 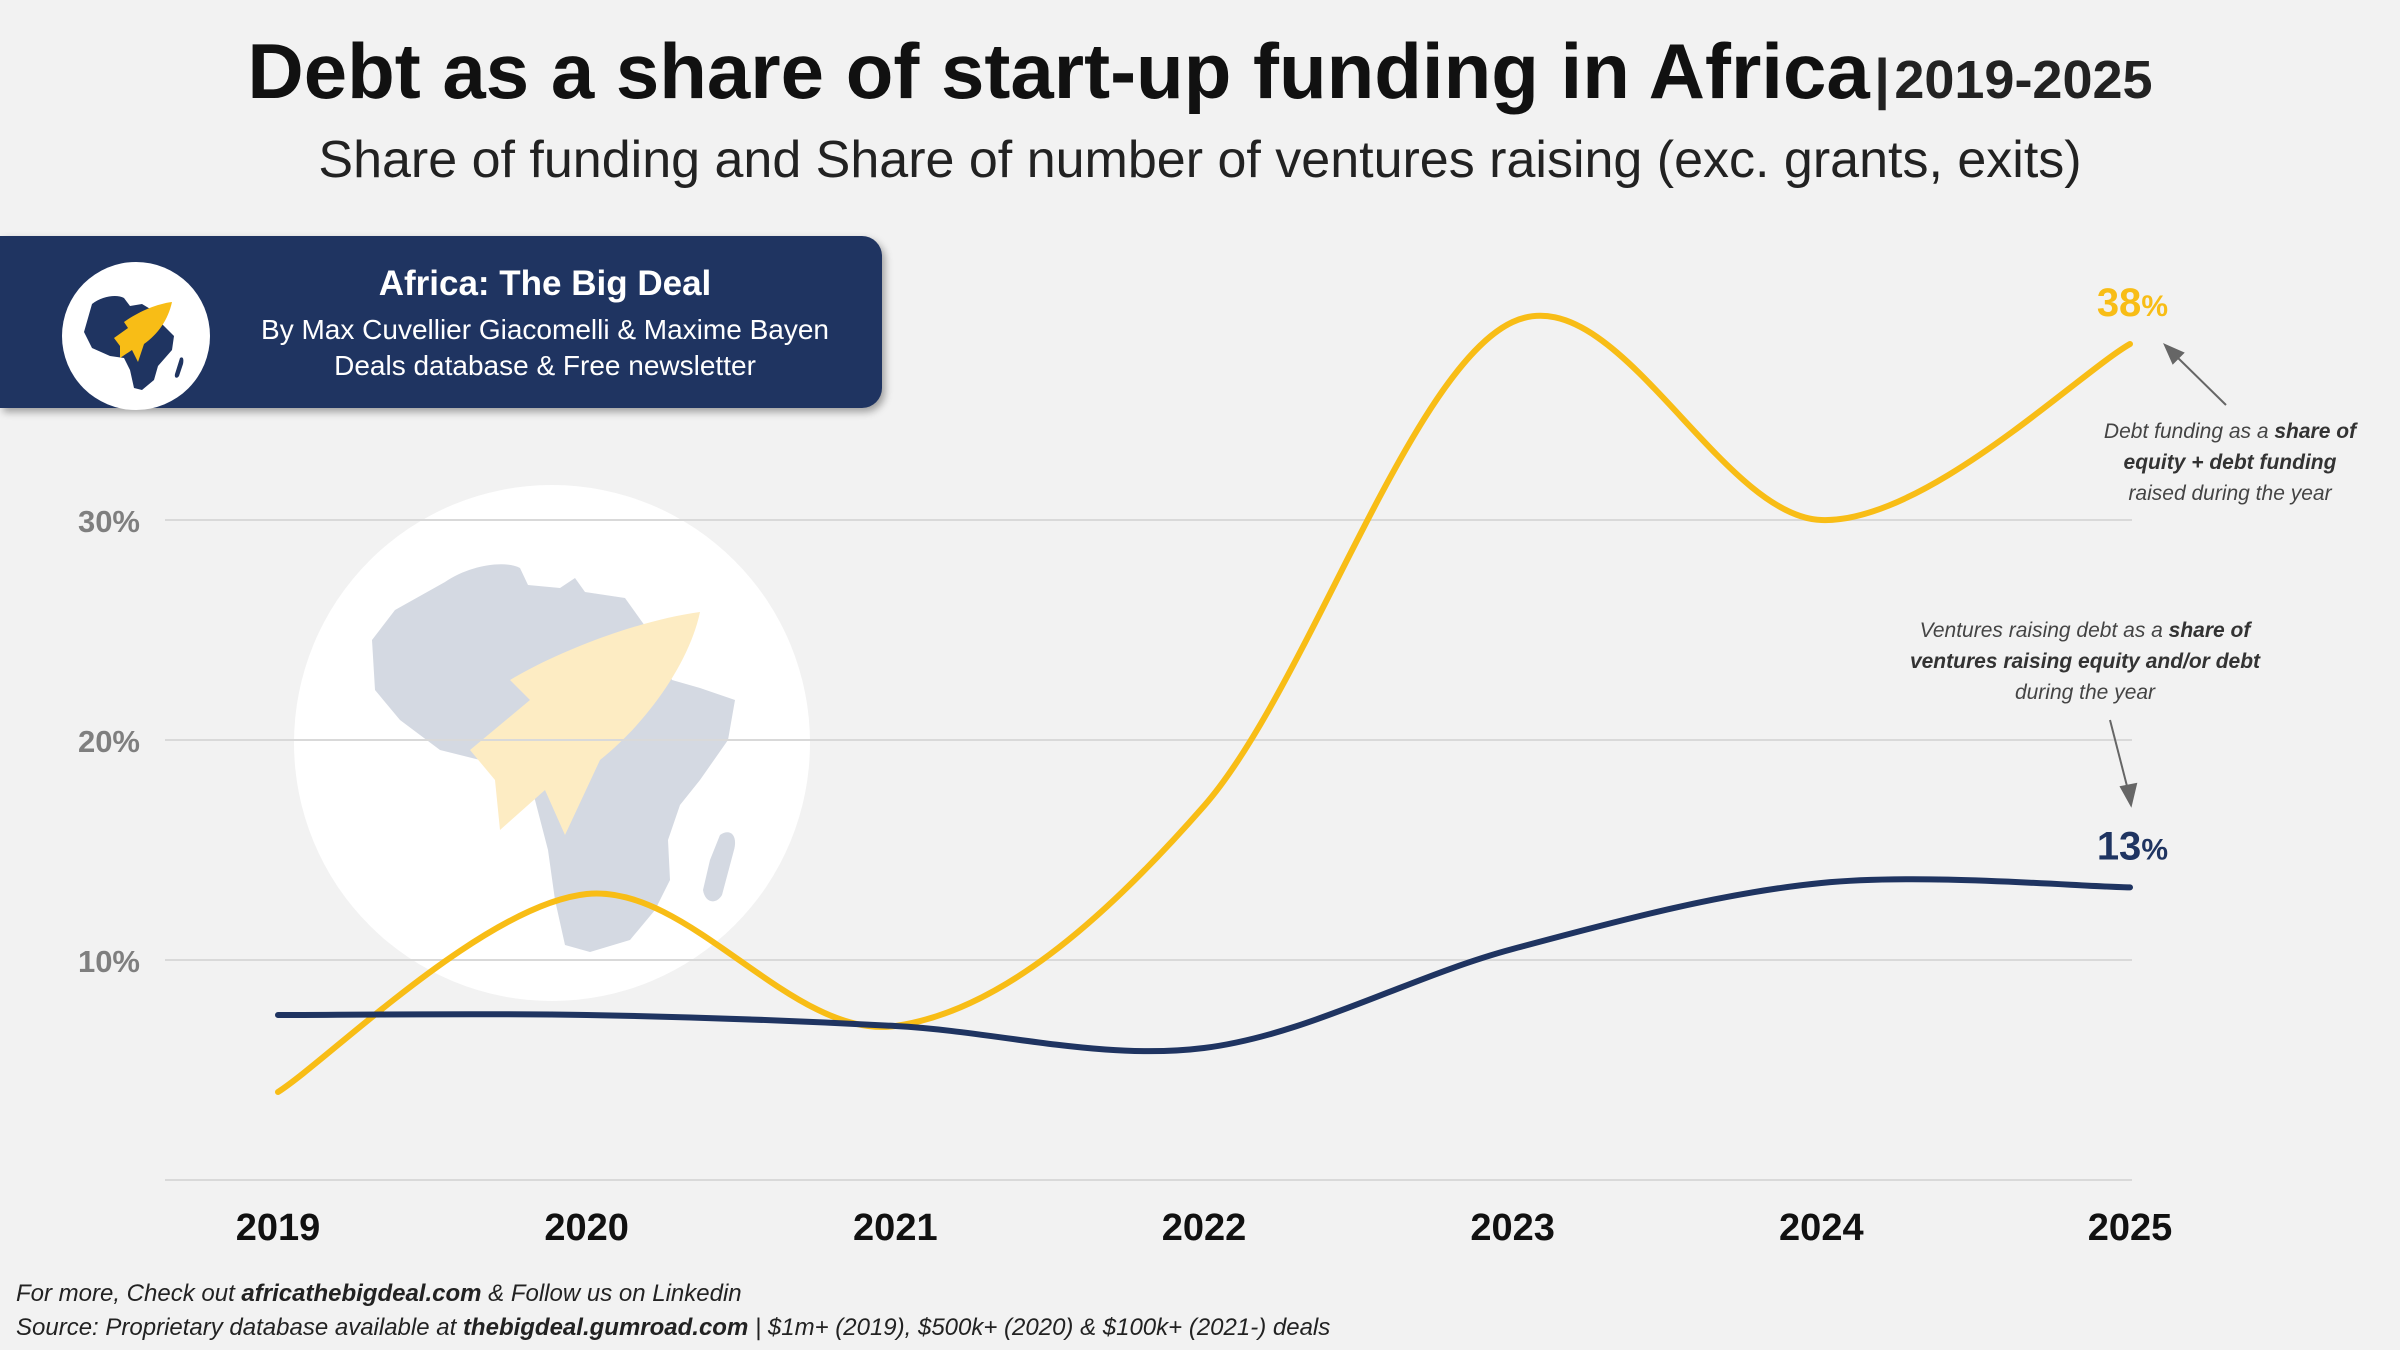 I want to click on ventures-annotation-bold1: share of, so click(x=2209, y=630).